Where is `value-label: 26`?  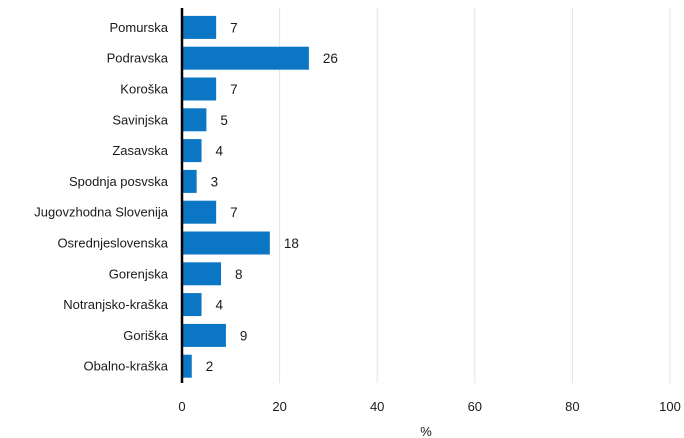
value-label: 26 is located at coordinates (330, 58).